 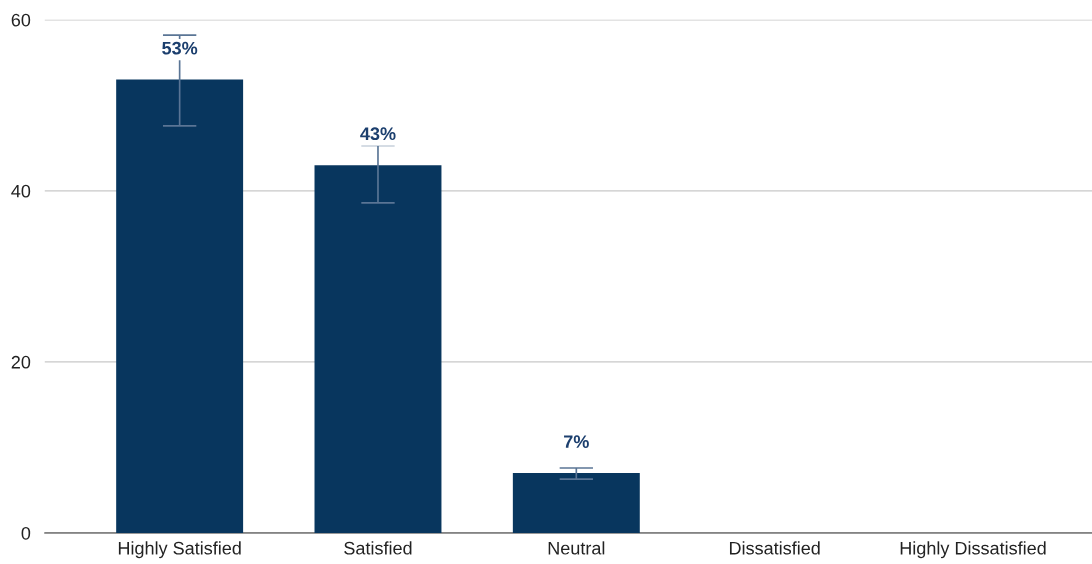 What do you see at coordinates (26, 533) in the screenshot?
I see `y-tick-label: 0` at bounding box center [26, 533].